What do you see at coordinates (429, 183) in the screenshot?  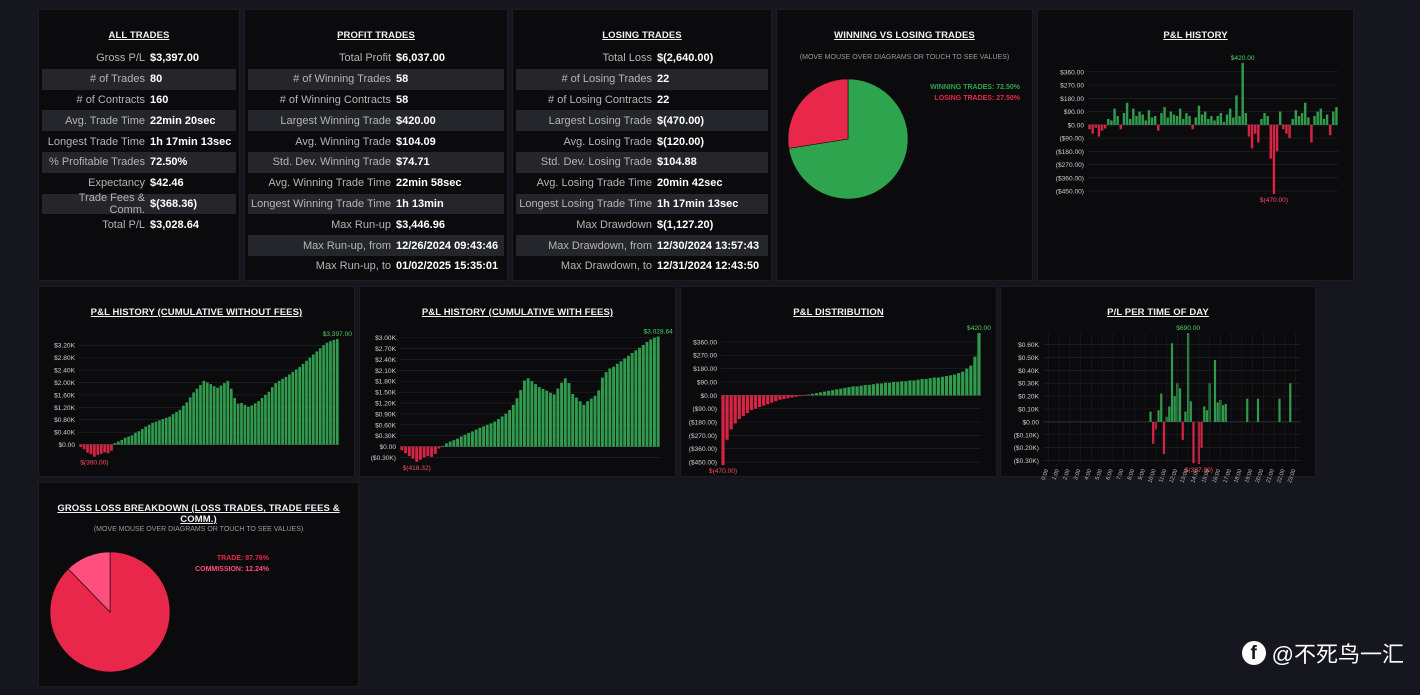 I see `stat-value: 22min 58sec` at bounding box center [429, 183].